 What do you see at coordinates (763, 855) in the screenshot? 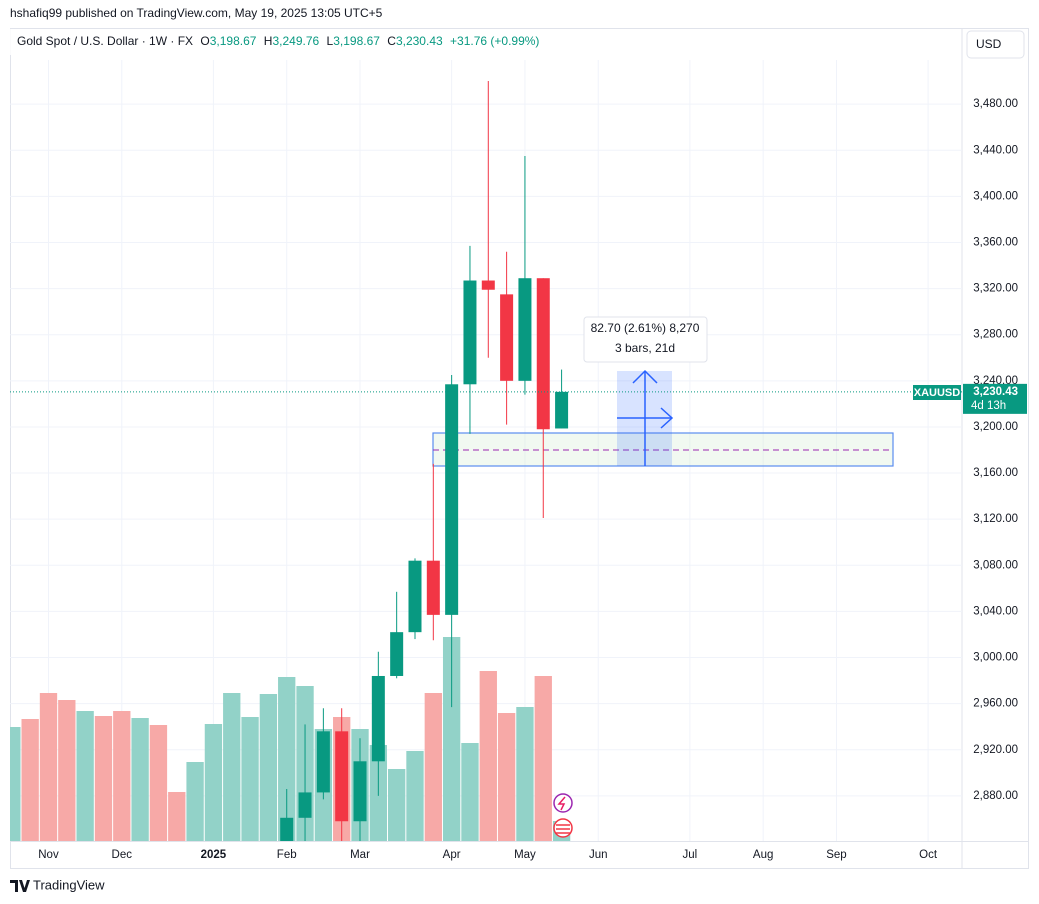
I see `x-tick-label: Aug` at bounding box center [763, 855].